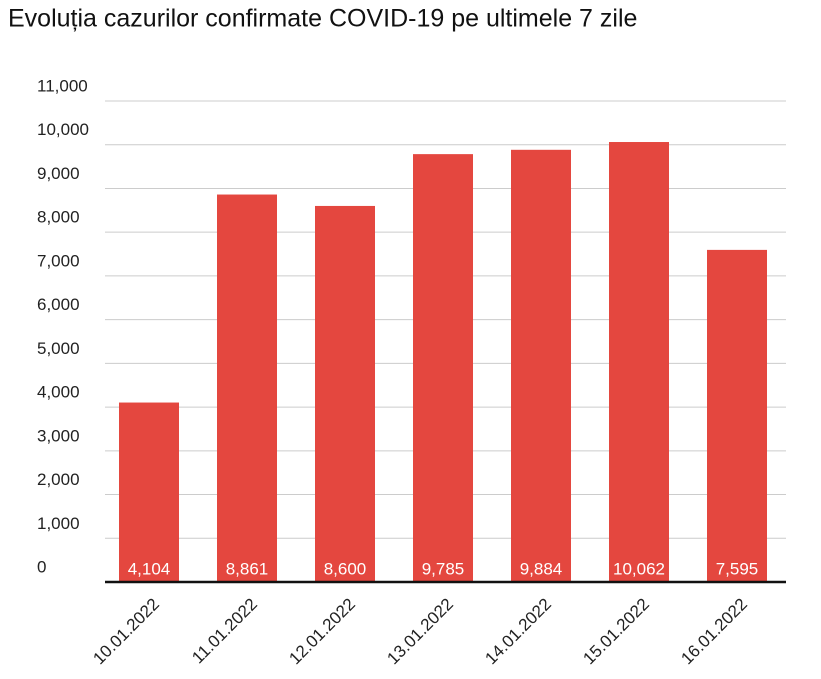 The height and width of the screenshot is (679, 821). What do you see at coordinates (322, 632) in the screenshot?
I see `x-tick-label: 12.01.2022` at bounding box center [322, 632].